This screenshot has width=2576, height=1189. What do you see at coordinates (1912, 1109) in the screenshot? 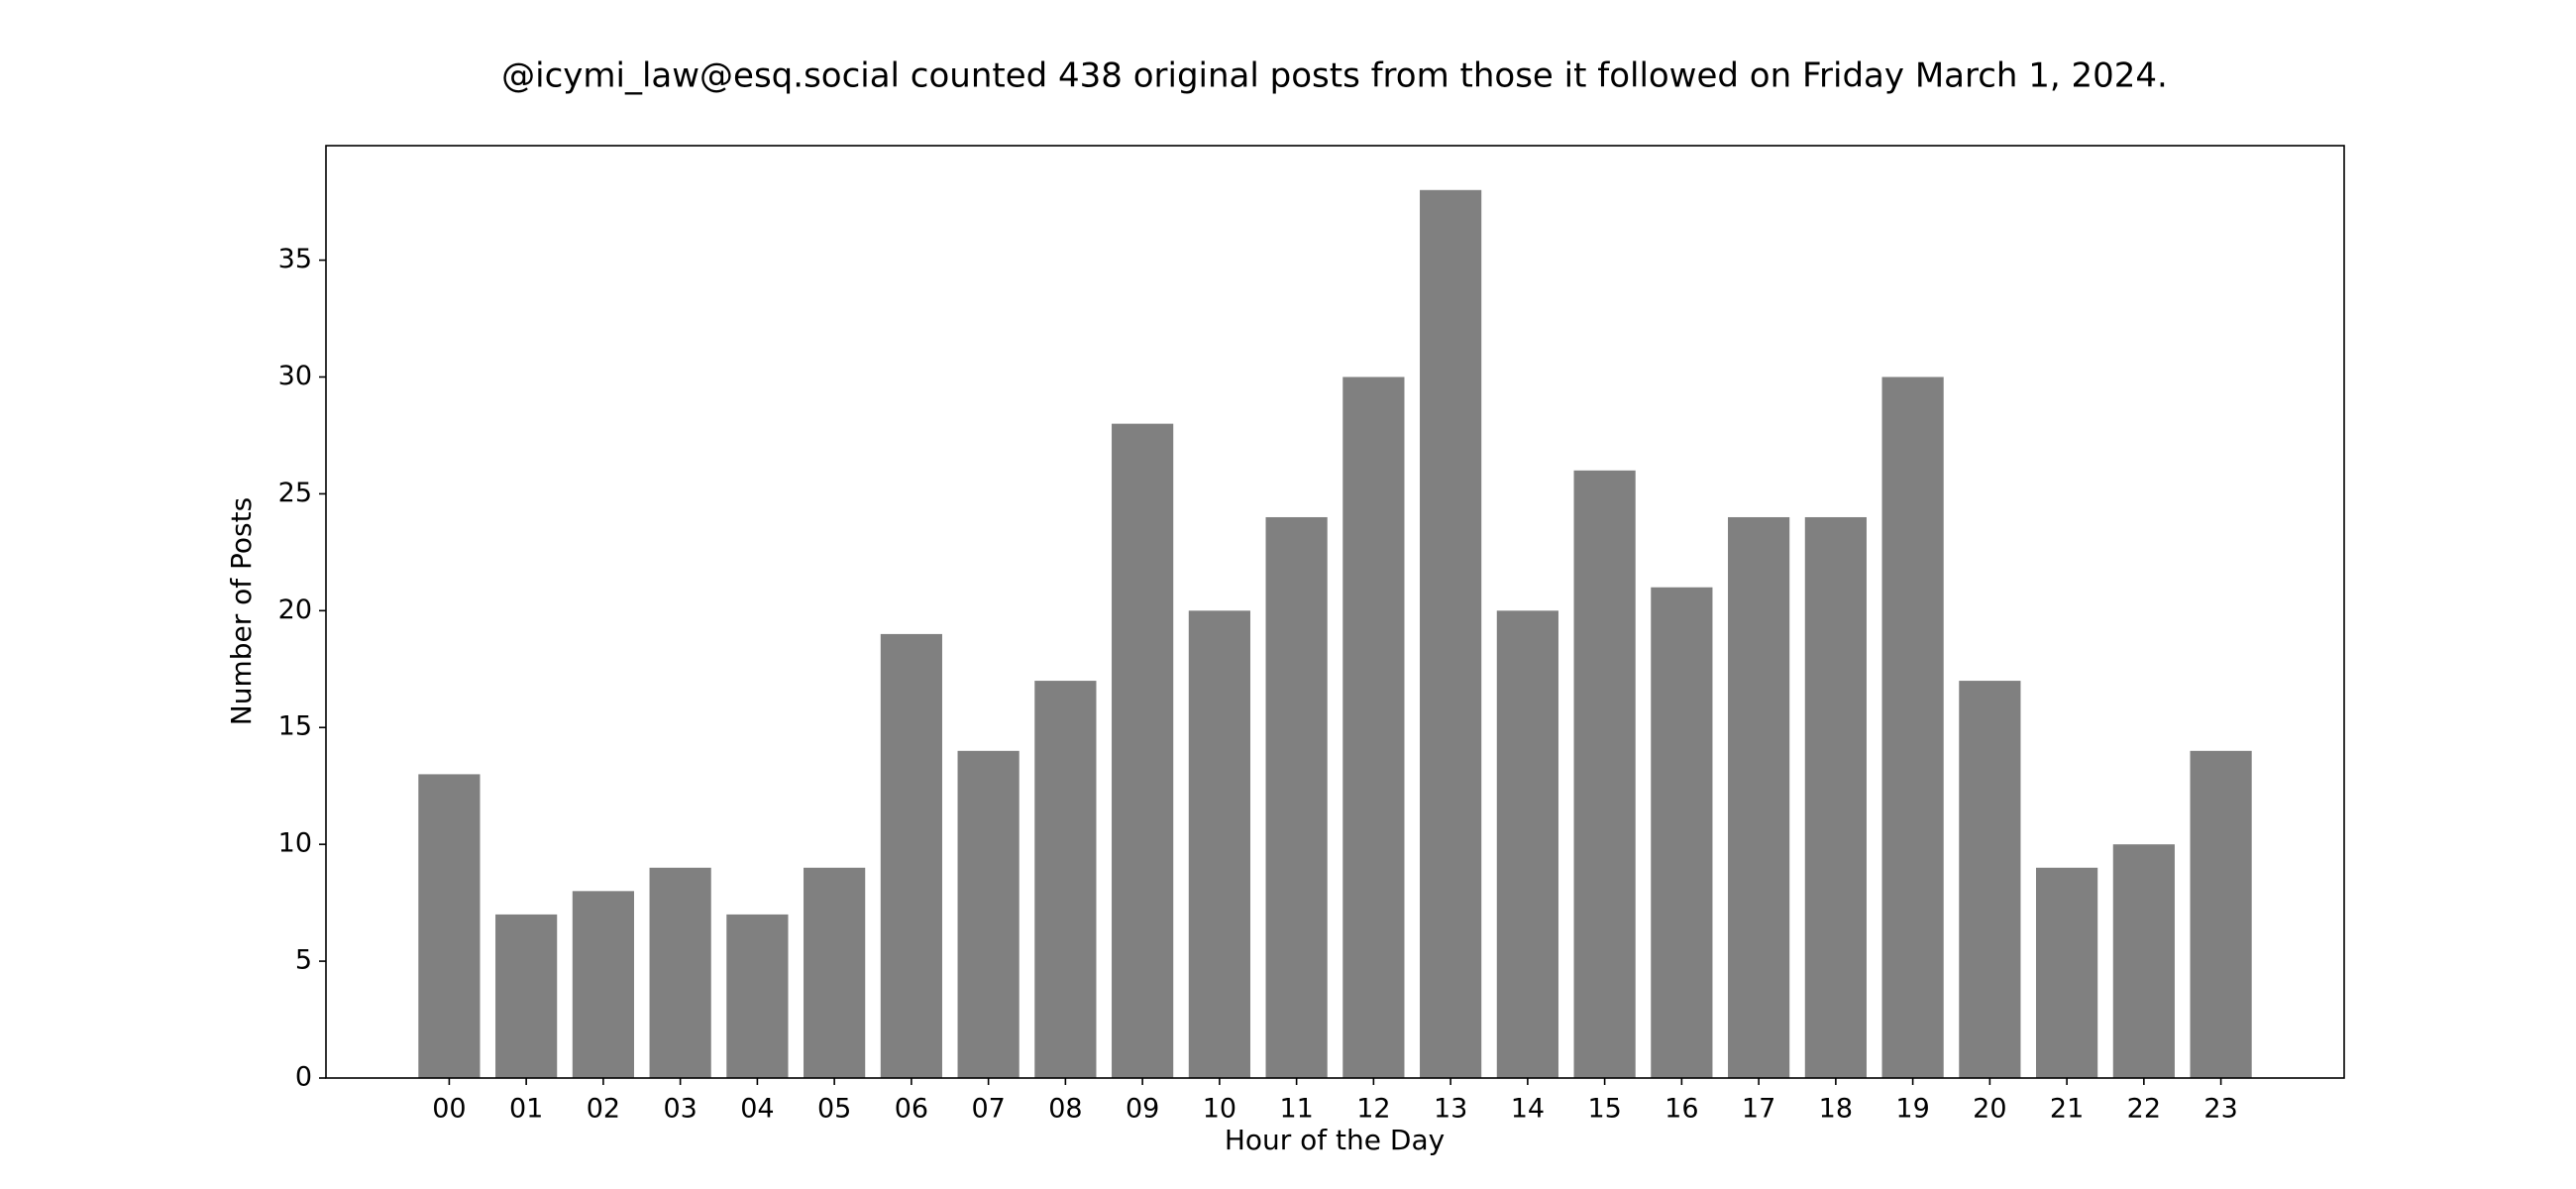
I see `x-tick-label: 19` at bounding box center [1912, 1109].